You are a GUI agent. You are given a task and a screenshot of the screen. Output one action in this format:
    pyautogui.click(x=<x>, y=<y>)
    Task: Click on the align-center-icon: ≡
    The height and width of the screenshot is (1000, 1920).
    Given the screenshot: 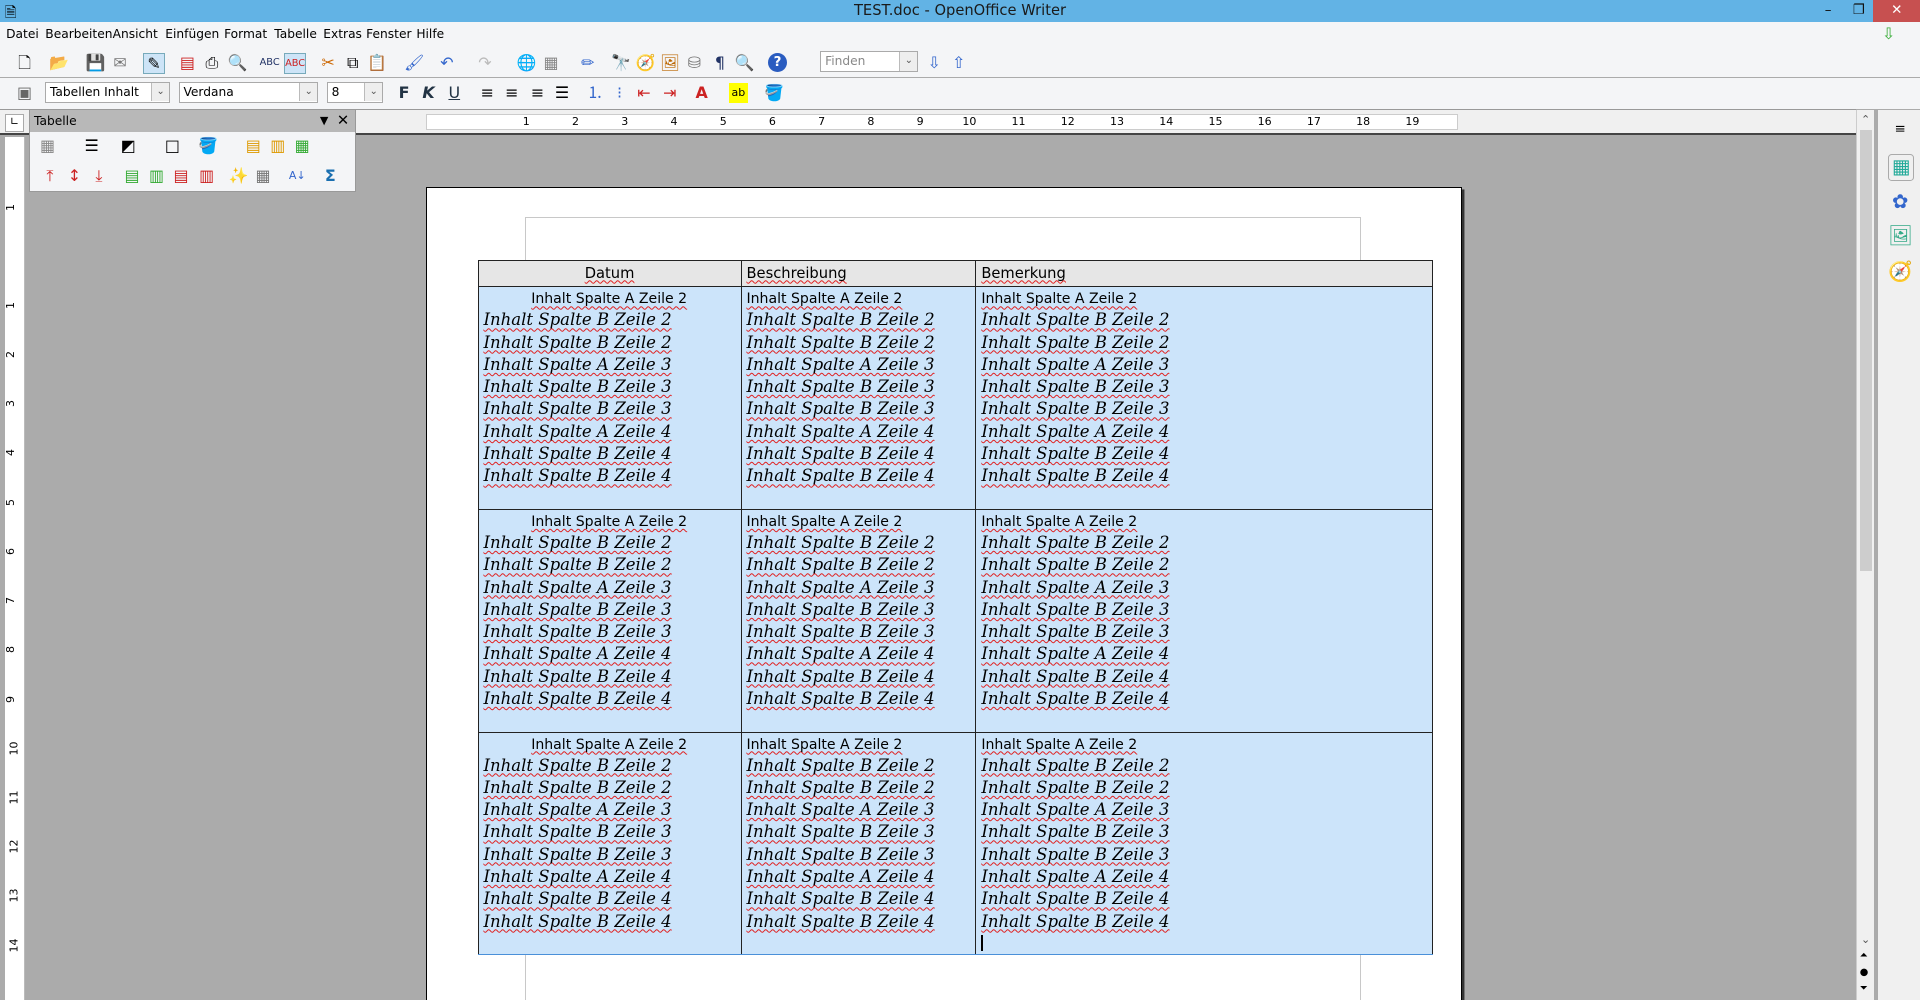 What is the action you would take?
    pyautogui.click(x=512, y=93)
    